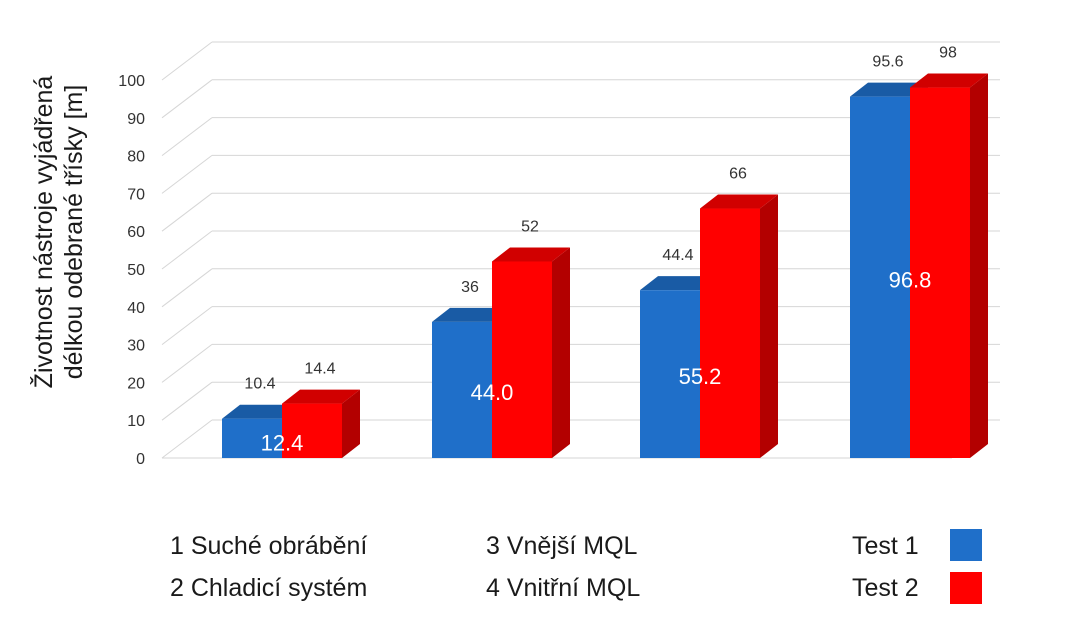 The height and width of the screenshot is (620, 1065). Describe the element at coordinates (966, 545) in the screenshot. I see `legend-series-1-swatch` at that location.